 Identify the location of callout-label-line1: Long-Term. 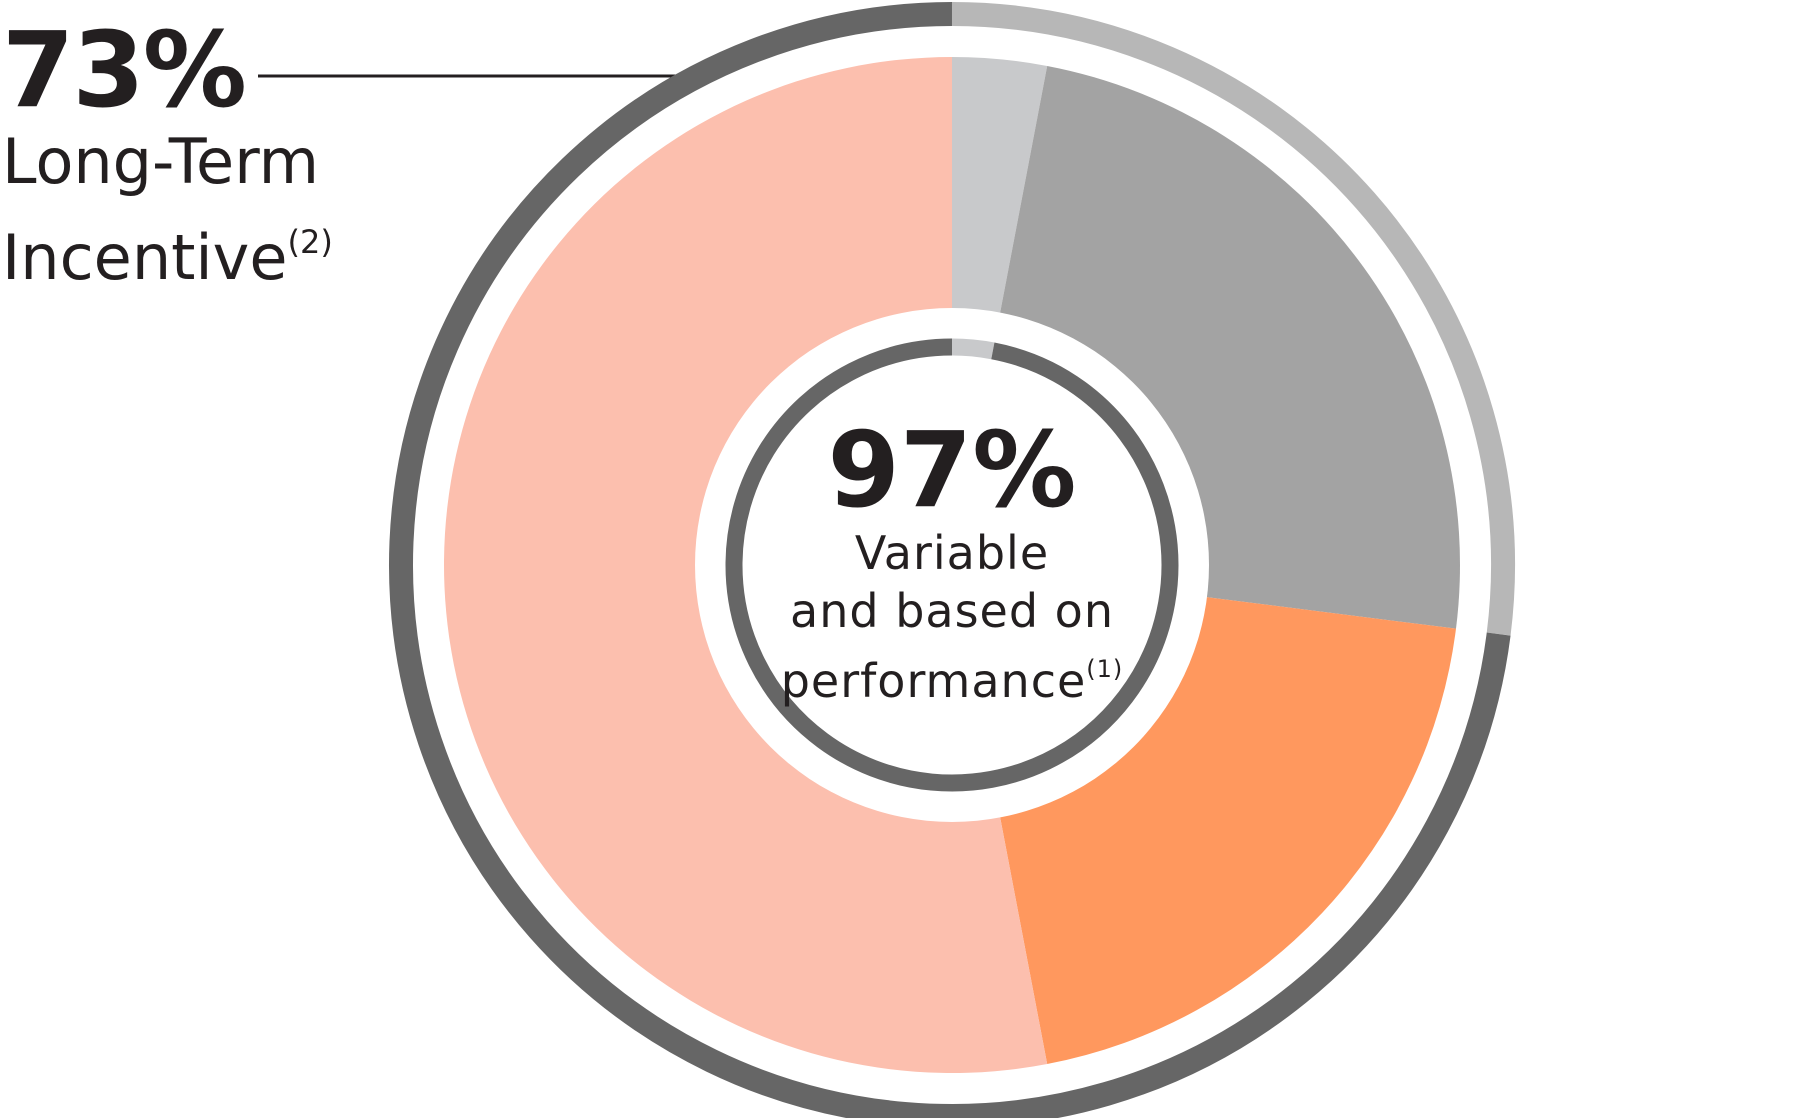
(160, 161).